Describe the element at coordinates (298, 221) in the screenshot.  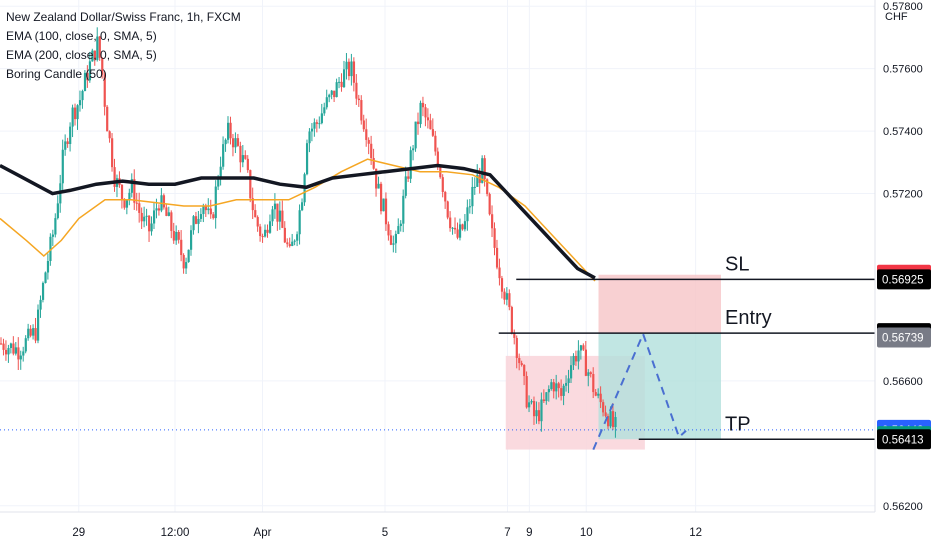
I see `ema200-line` at that location.